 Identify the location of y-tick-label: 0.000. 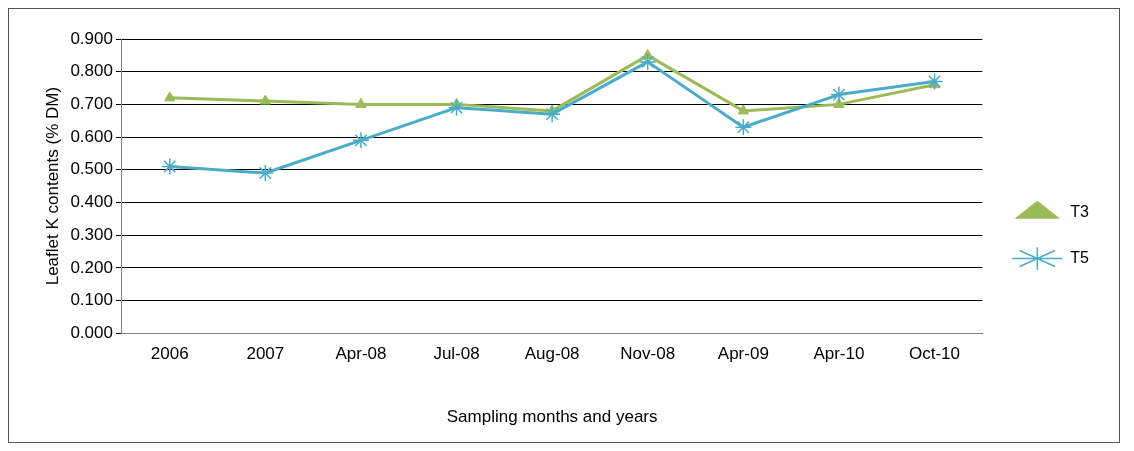
(91, 332).